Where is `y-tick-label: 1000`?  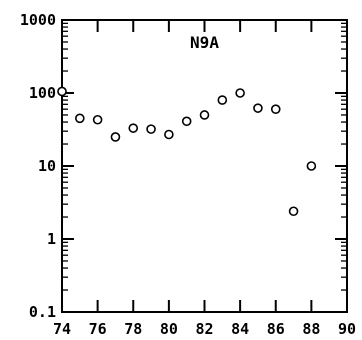
y-tick-label: 1000 is located at coordinates (38, 20).